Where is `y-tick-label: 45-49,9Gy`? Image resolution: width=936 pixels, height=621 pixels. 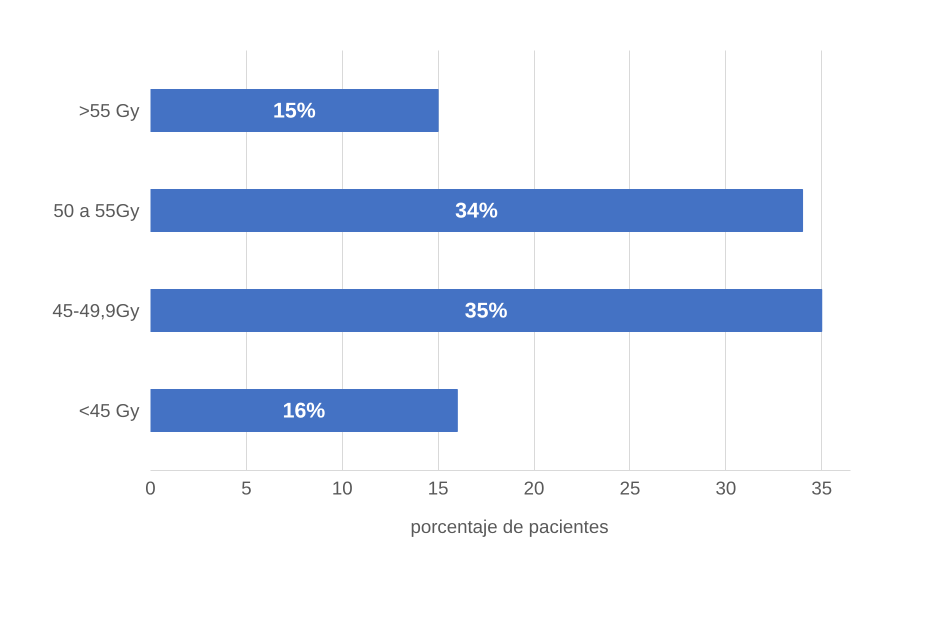 y-tick-label: 45-49,9Gy is located at coordinates (96, 310).